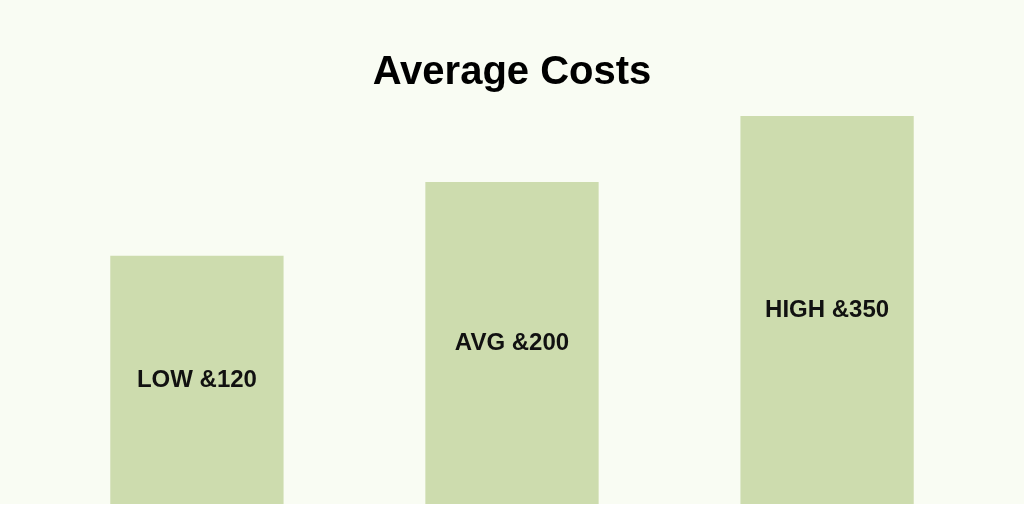  Describe the element at coordinates (196, 378) in the screenshot. I see `x-tick-label: LOW &120` at that location.